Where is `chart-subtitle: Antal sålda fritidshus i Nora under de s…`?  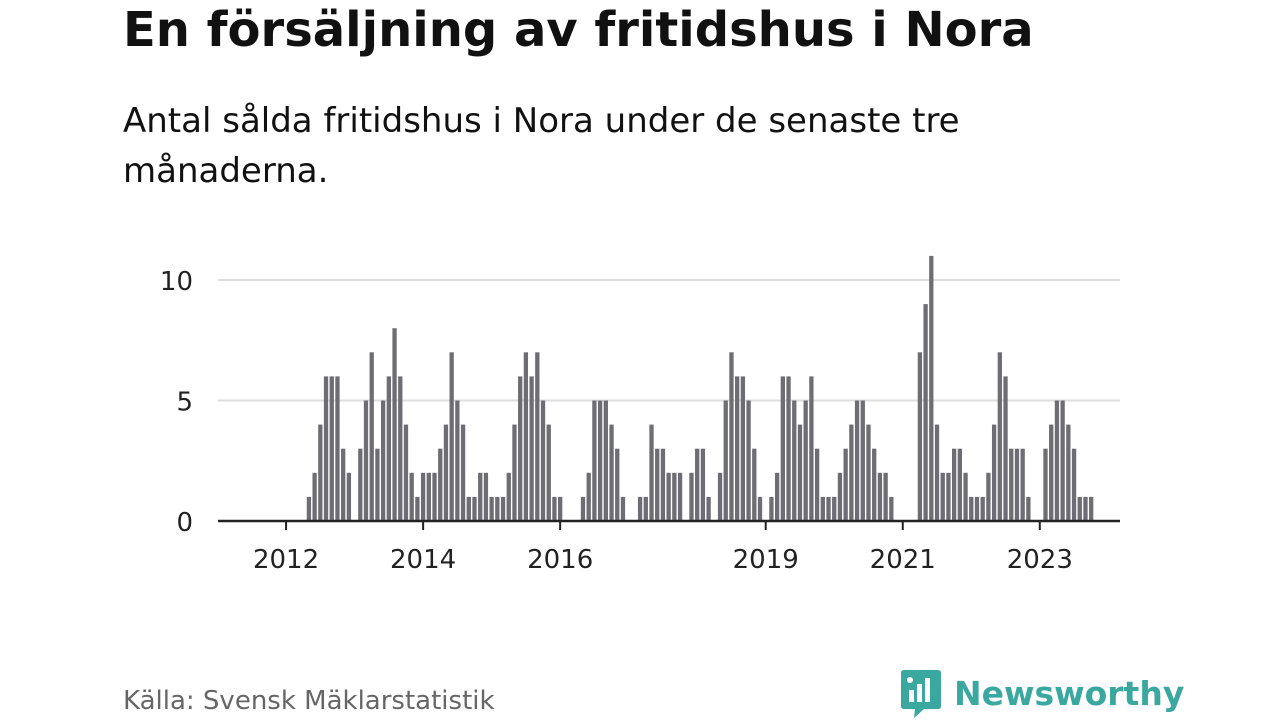
chart-subtitle: Antal sålda fritidshus i Nora under de s… is located at coordinates (541, 146).